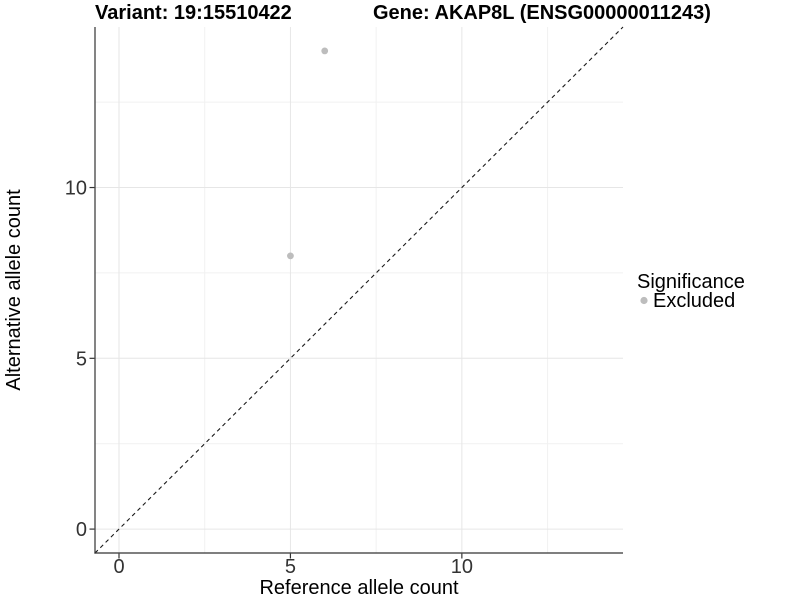 The height and width of the screenshot is (600, 800). What do you see at coordinates (118, 567) in the screenshot?
I see `x-tick-label: 0` at bounding box center [118, 567].